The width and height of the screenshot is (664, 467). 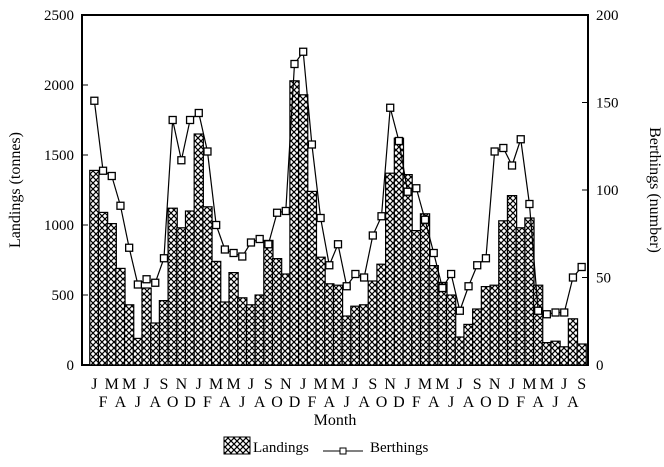 What do you see at coordinates (173, 402) in the screenshot?
I see `x-tick-label: O` at bounding box center [173, 402].